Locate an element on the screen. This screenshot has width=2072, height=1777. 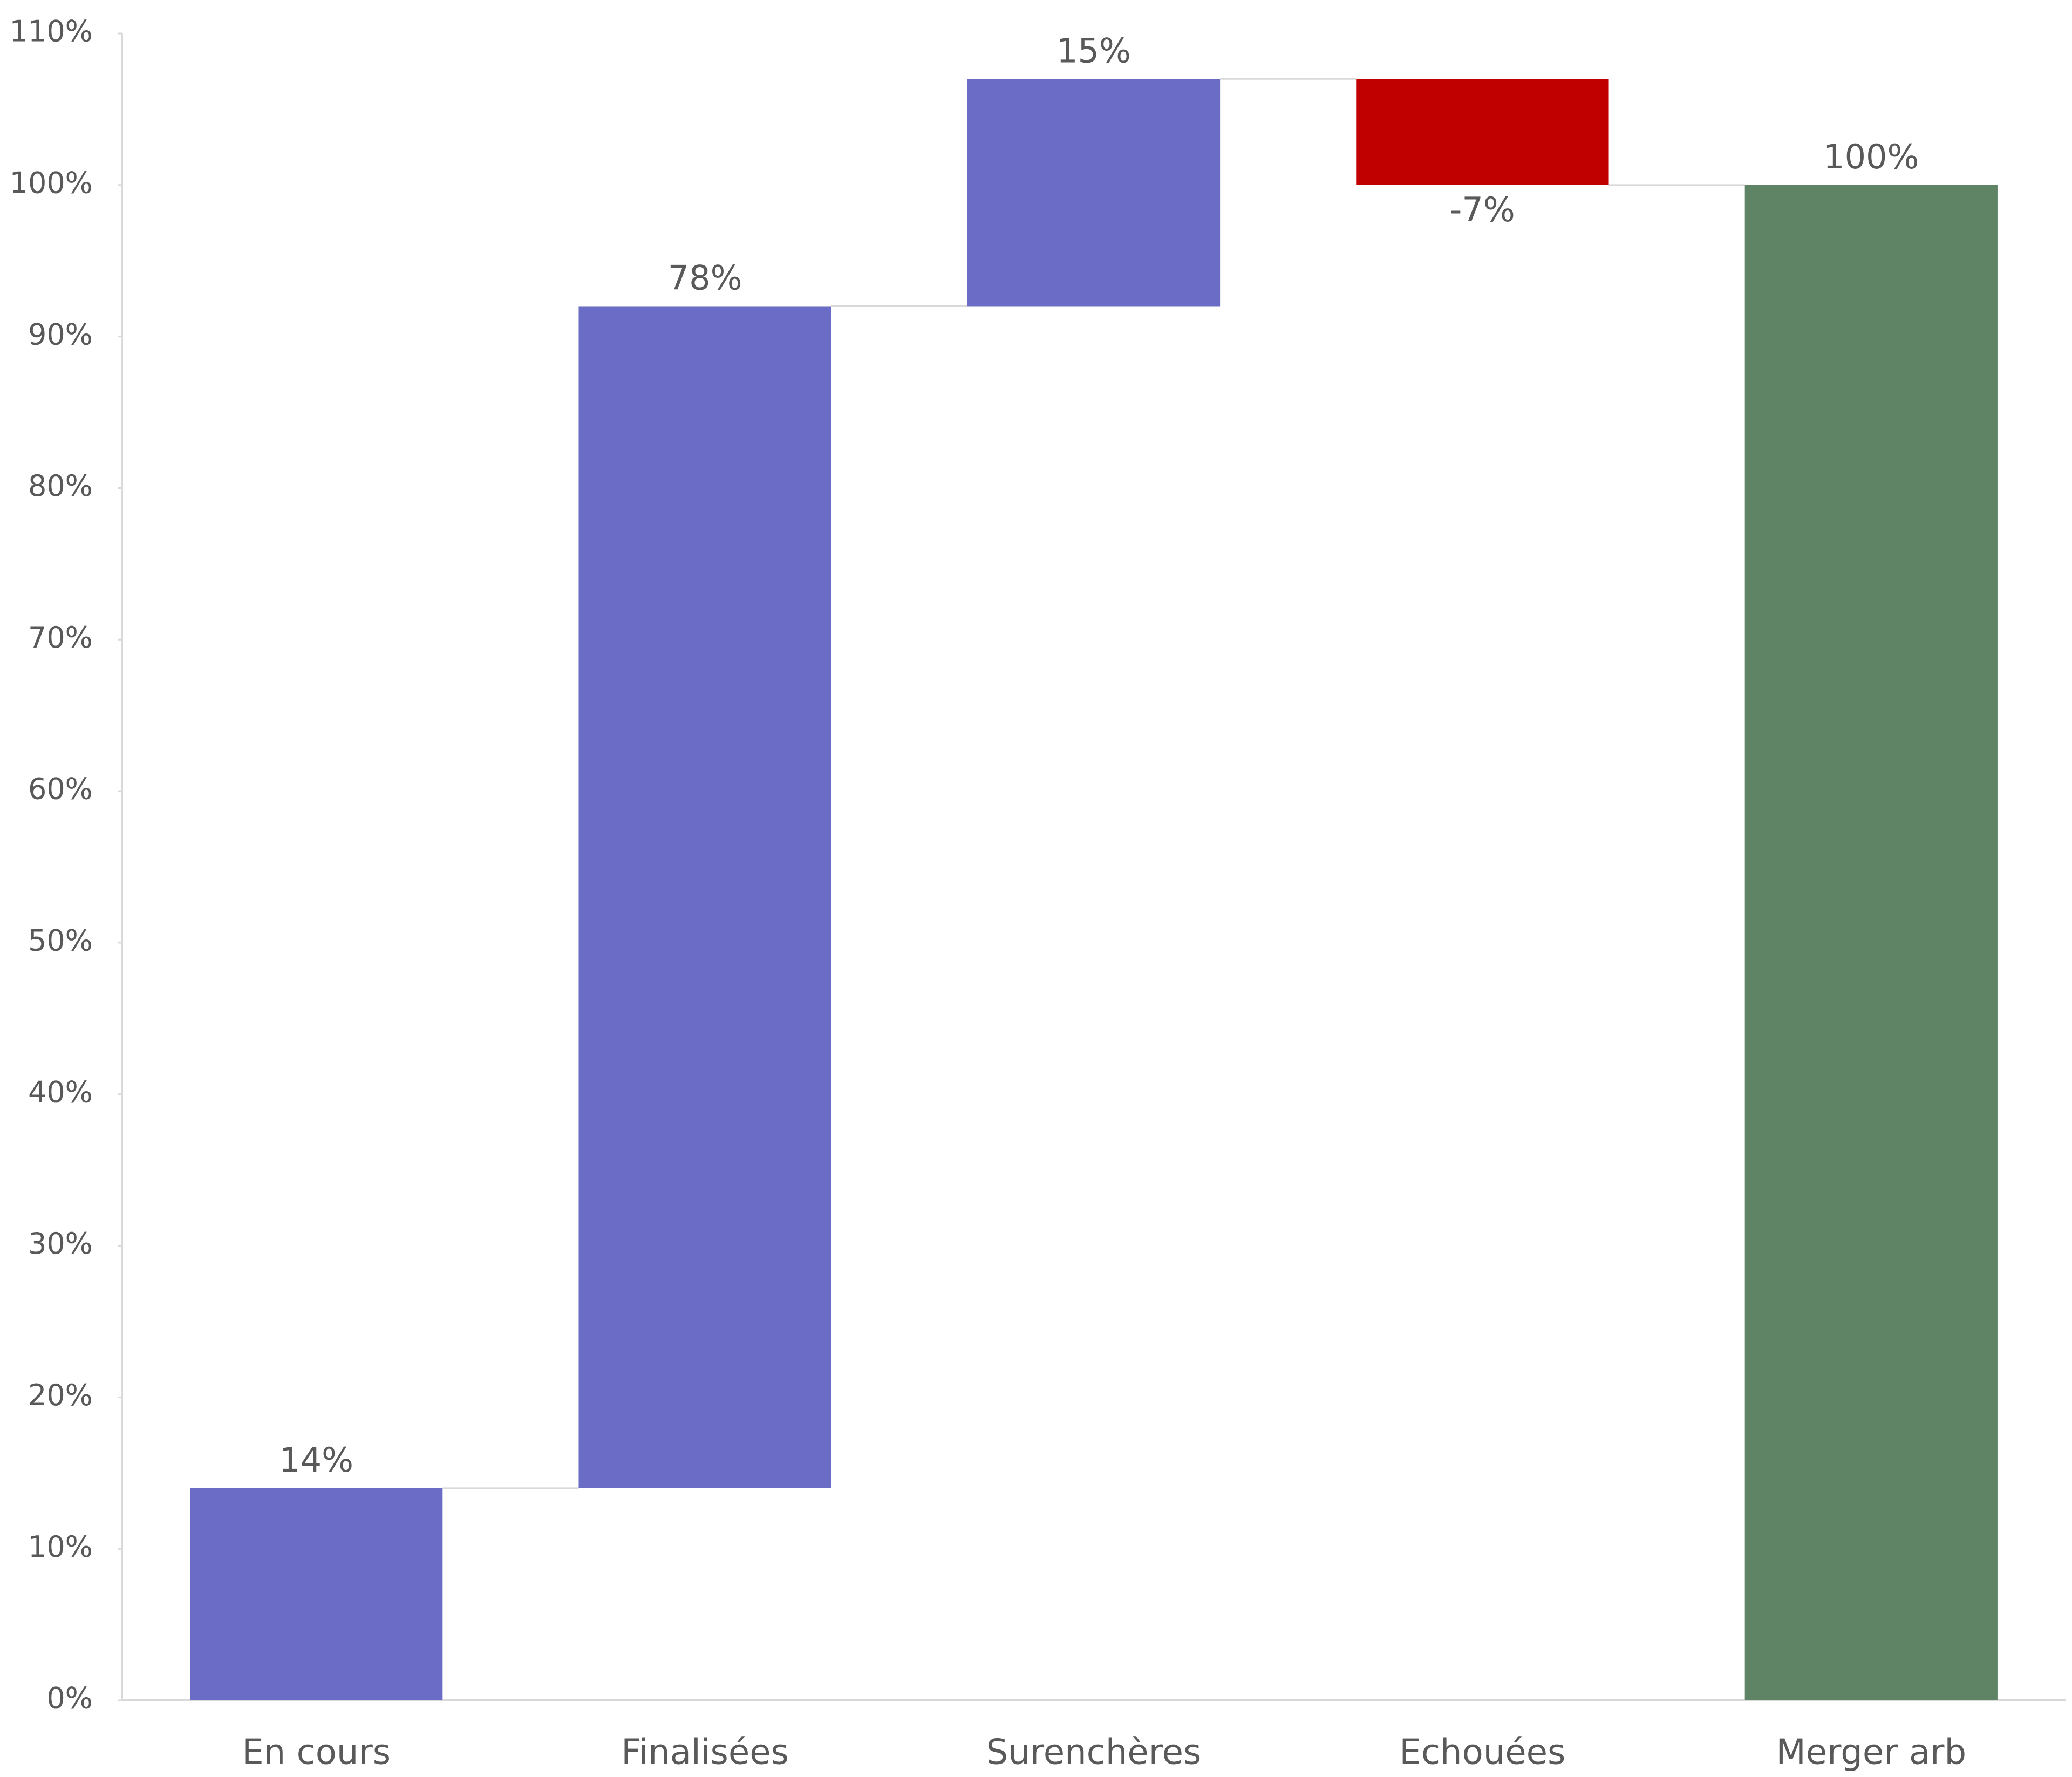
value-label: 15% is located at coordinates (1094, 51).